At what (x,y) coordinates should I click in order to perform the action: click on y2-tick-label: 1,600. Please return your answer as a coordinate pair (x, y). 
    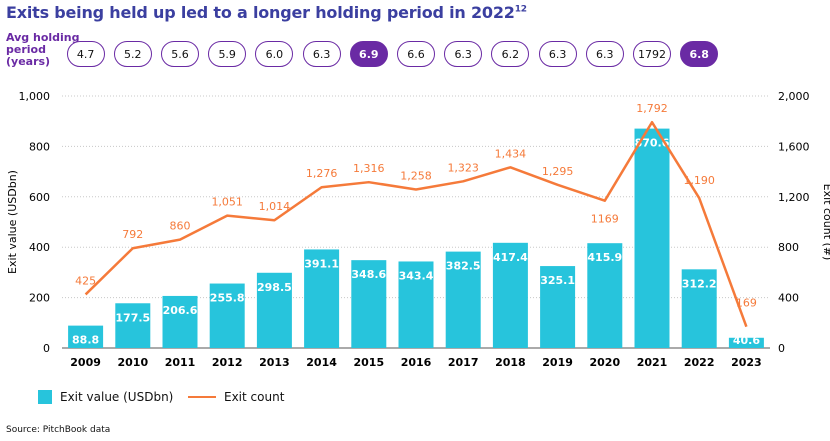
    Looking at the image, I should click on (794, 146).